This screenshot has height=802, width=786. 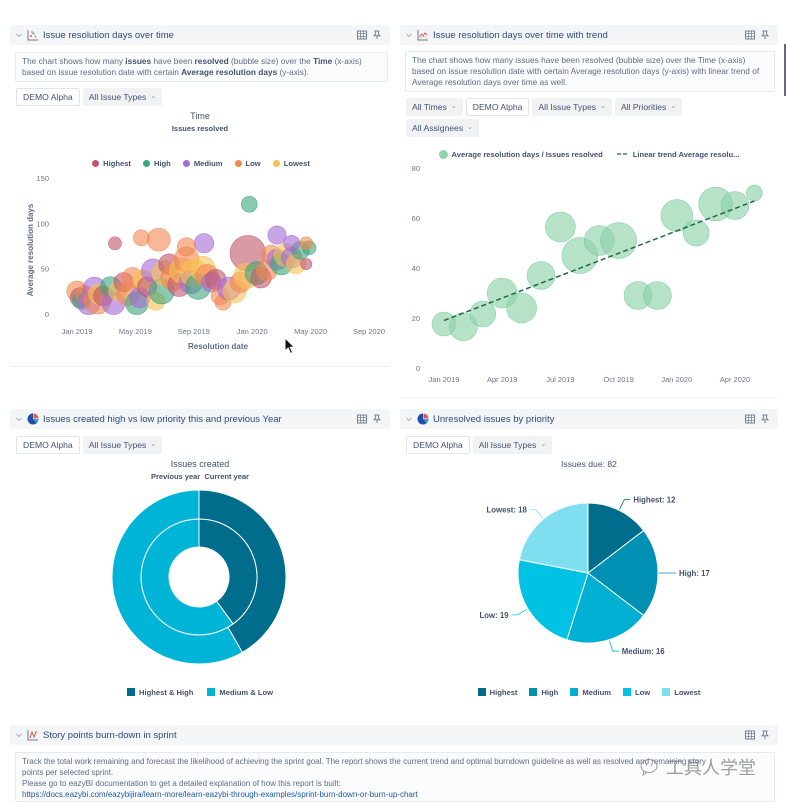 I want to click on pie-slice-highest, so click(x=616, y=538).